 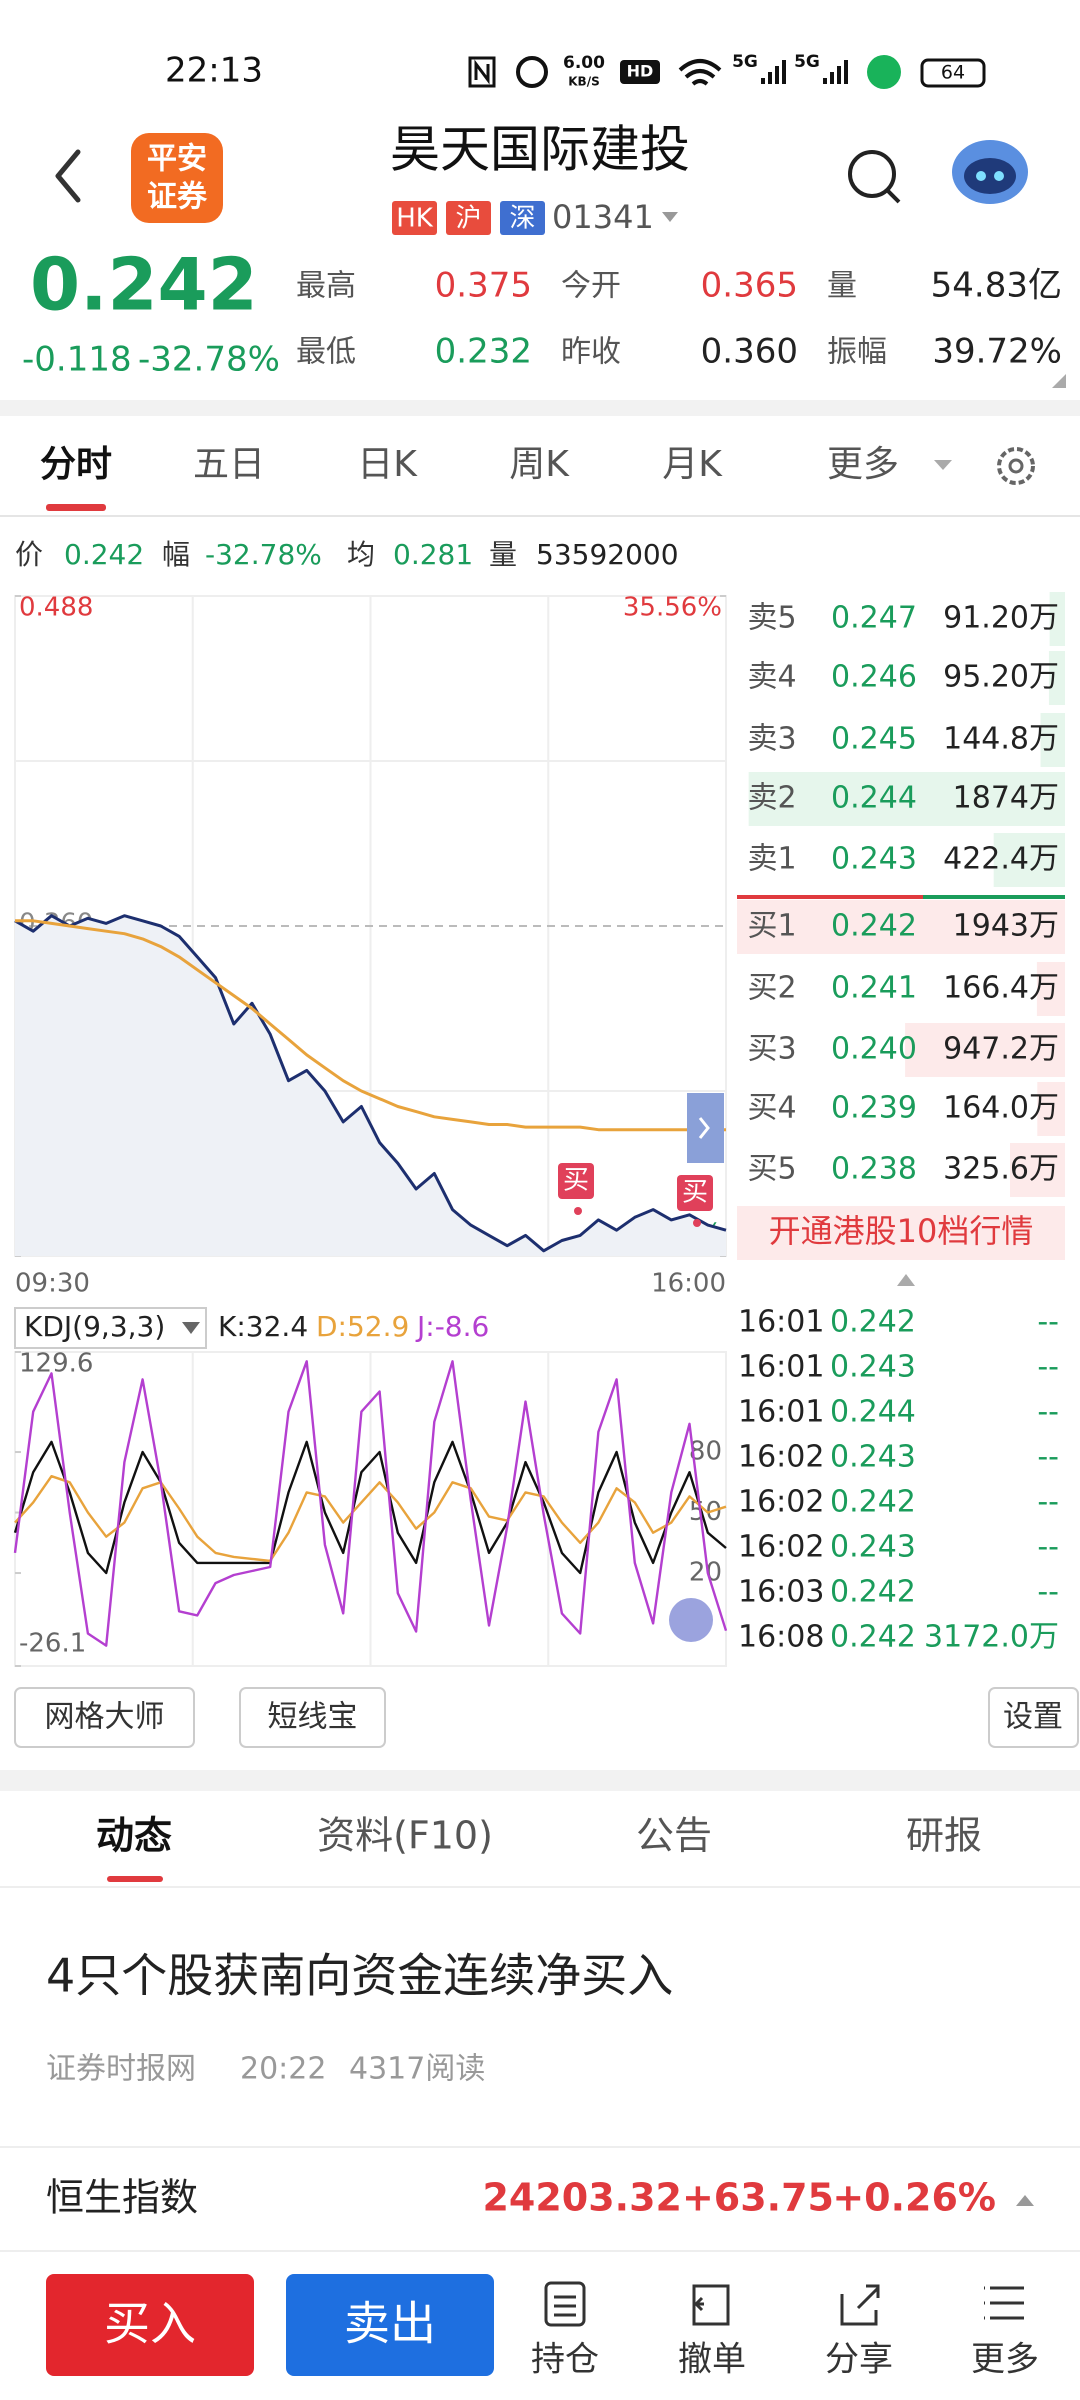 What do you see at coordinates (745, 62) in the screenshot?
I see `signal-label: 5G` at bounding box center [745, 62].